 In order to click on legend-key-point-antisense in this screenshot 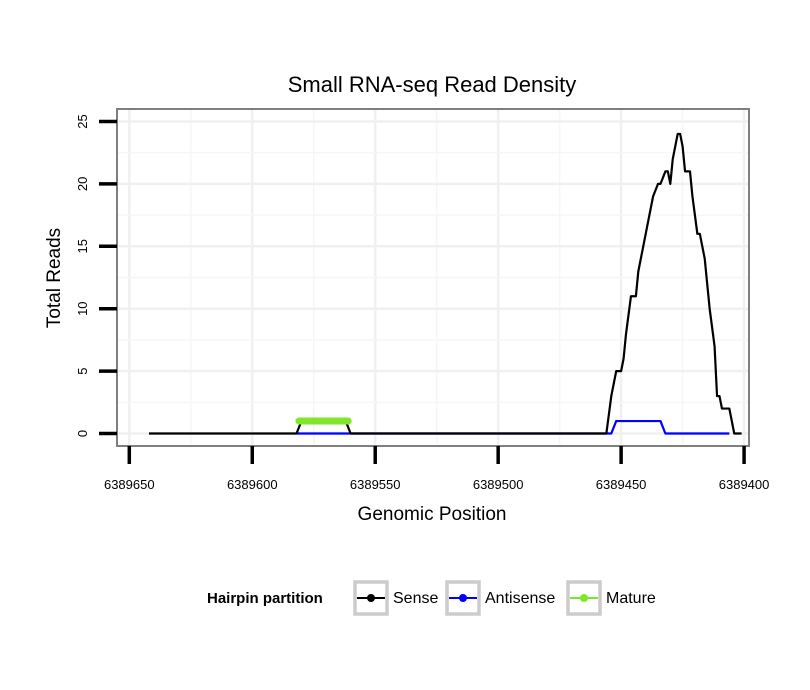, I will do `click(463, 598)`.